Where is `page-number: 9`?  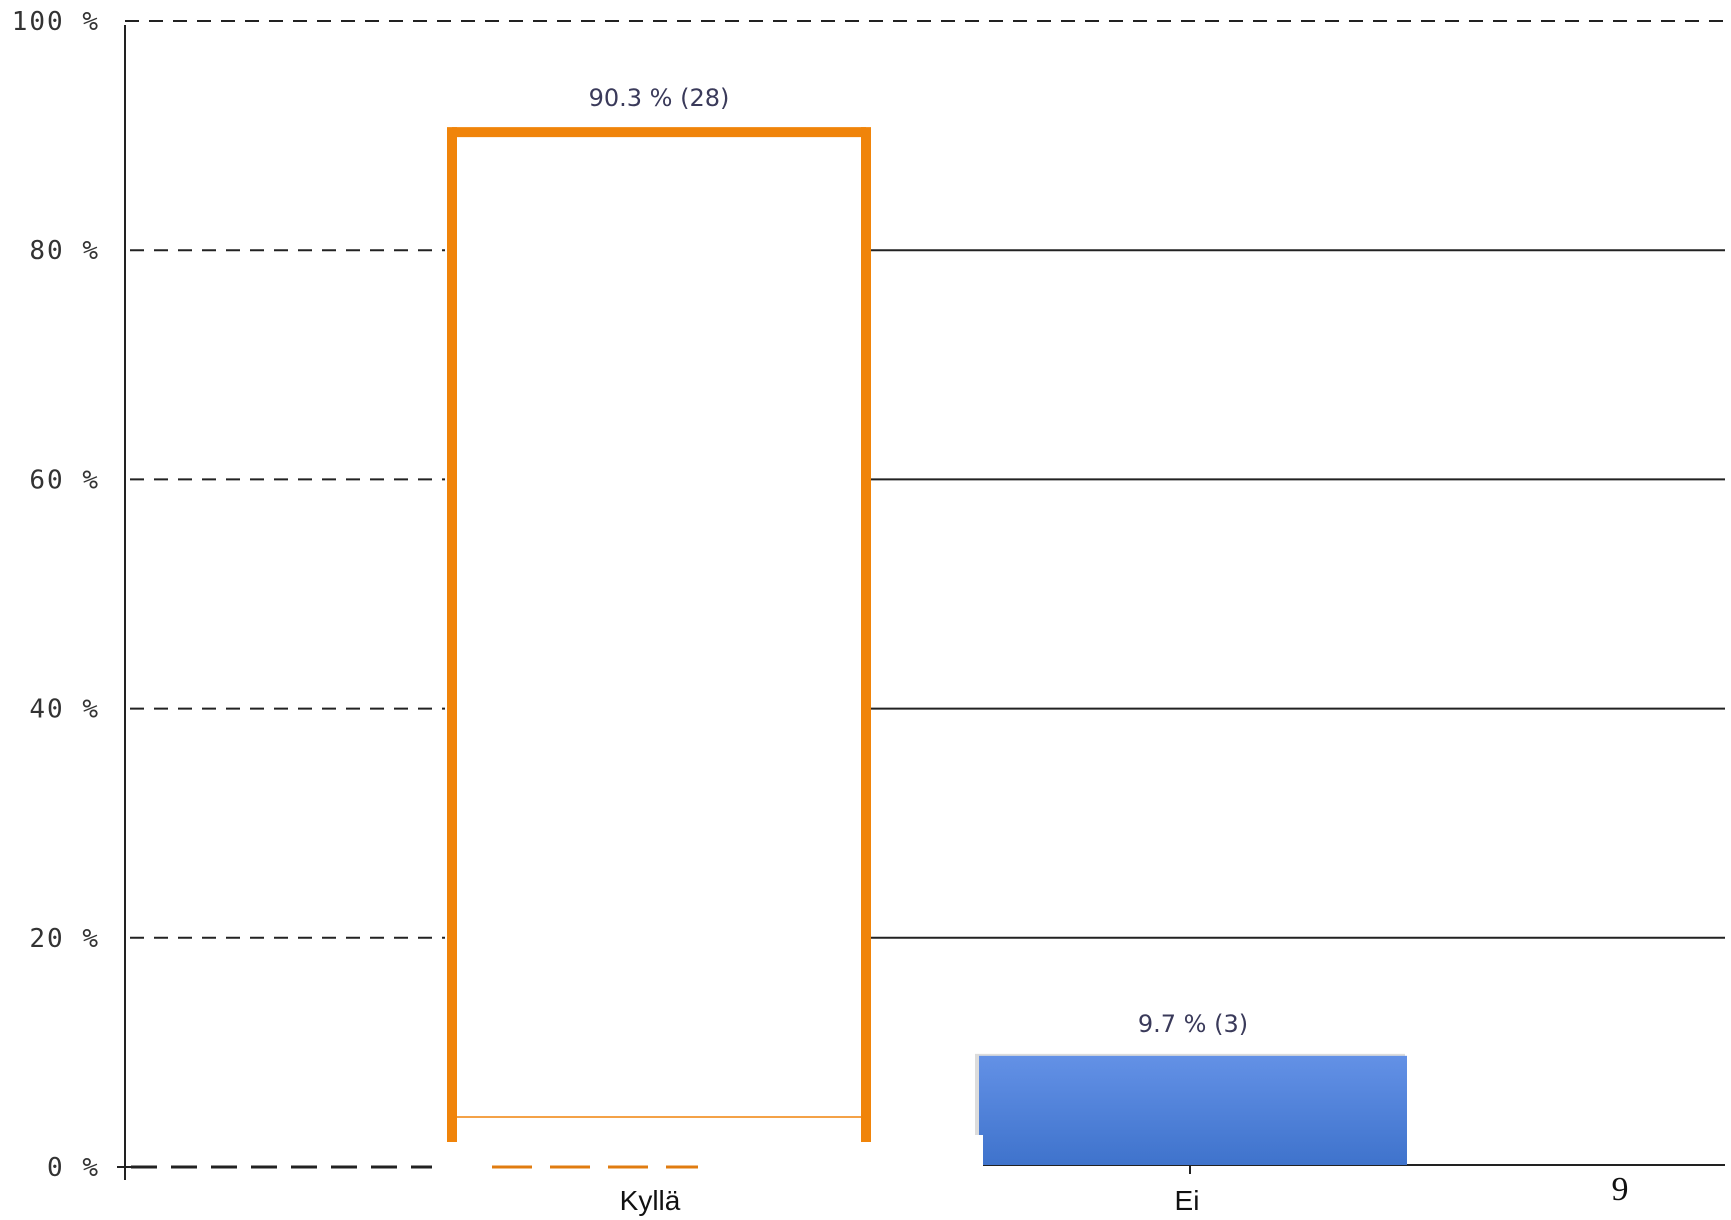
page-number: 9 is located at coordinates (1620, 1189).